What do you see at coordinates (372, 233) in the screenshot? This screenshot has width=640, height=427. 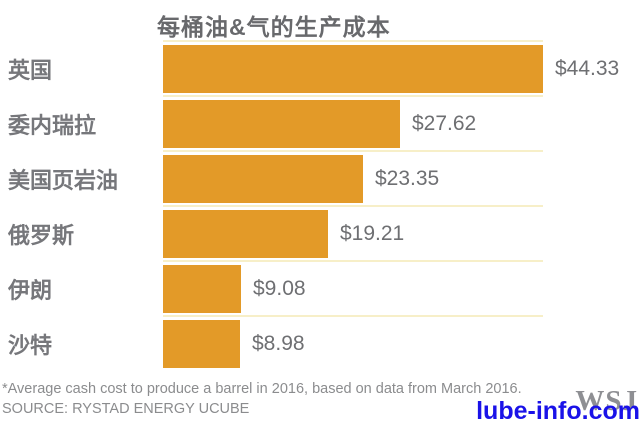 I see `value-label: $19.21` at bounding box center [372, 233].